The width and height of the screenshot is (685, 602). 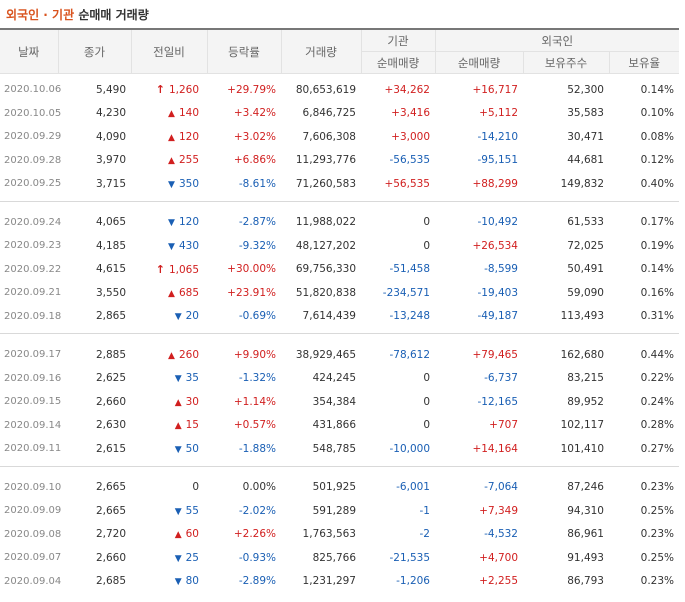 What do you see at coordinates (244, 51) in the screenshot?
I see `header-rate: 등락률` at bounding box center [244, 51].